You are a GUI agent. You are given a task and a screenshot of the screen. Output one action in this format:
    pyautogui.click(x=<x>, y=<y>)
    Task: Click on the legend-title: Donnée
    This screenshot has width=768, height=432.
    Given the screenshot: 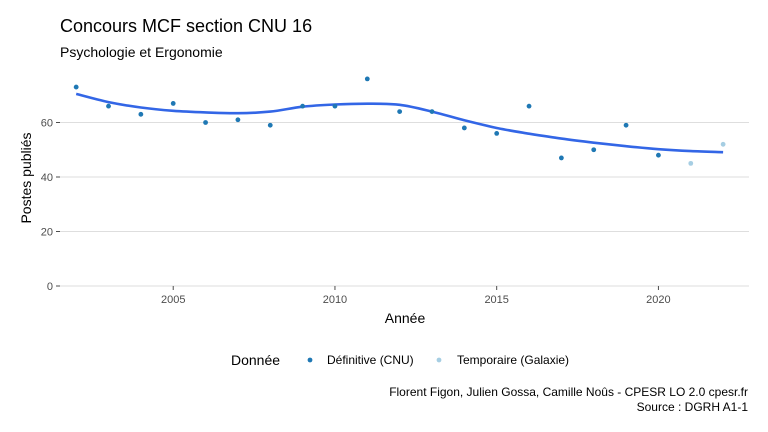 What is the action you would take?
    pyautogui.click(x=255, y=360)
    